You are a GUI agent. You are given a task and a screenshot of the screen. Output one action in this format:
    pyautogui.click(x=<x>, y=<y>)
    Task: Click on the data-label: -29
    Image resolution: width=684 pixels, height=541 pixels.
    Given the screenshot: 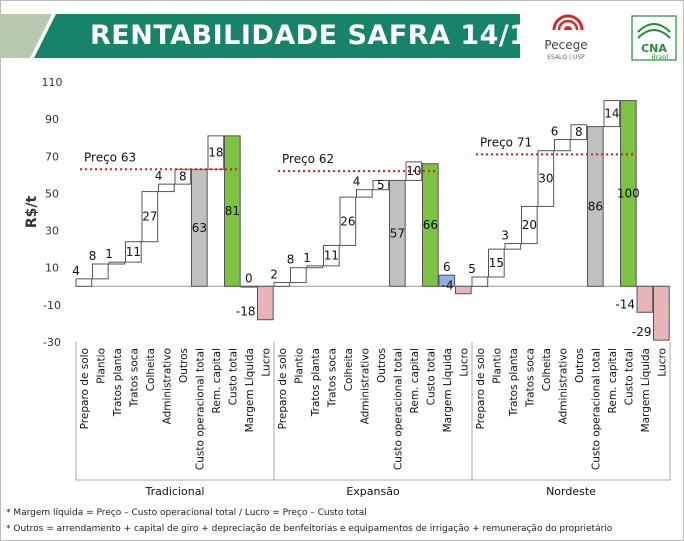 What is the action you would take?
    pyautogui.click(x=642, y=332)
    